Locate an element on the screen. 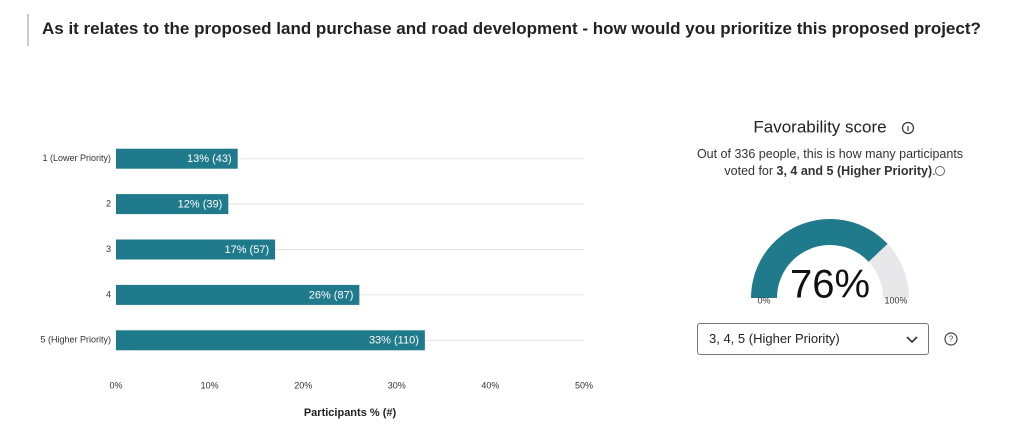  gauge-value: 76% is located at coordinates (830, 285).